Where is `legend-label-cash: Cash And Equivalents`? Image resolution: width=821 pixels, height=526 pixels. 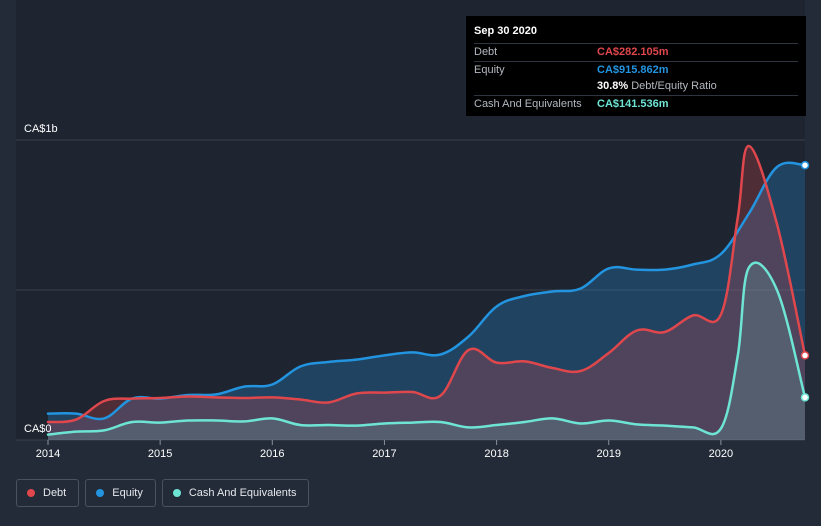 legend-label-cash: Cash And Equivalents is located at coordinates (242, 493).